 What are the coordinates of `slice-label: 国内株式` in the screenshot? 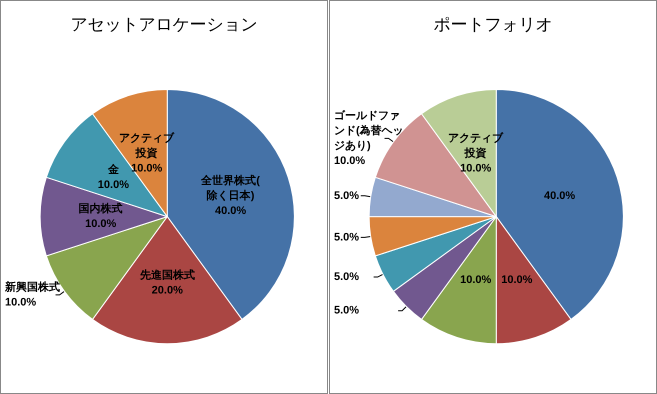 It's located at (100, 209).